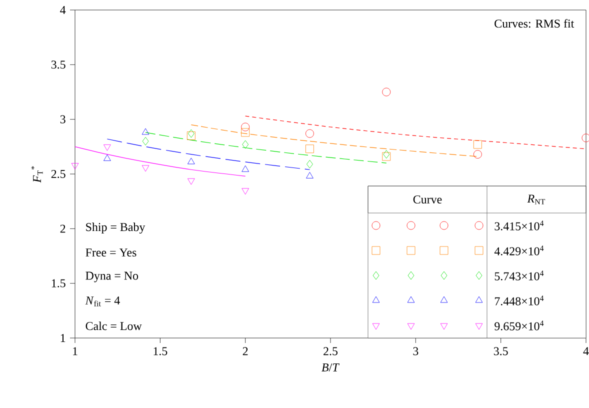 The height and width of the screenshot is (408, 589). What do you see at coordinates (331, 351) in the screenshot?
I see `x-tick-label: 2.5` at bounding box center [331, 351].